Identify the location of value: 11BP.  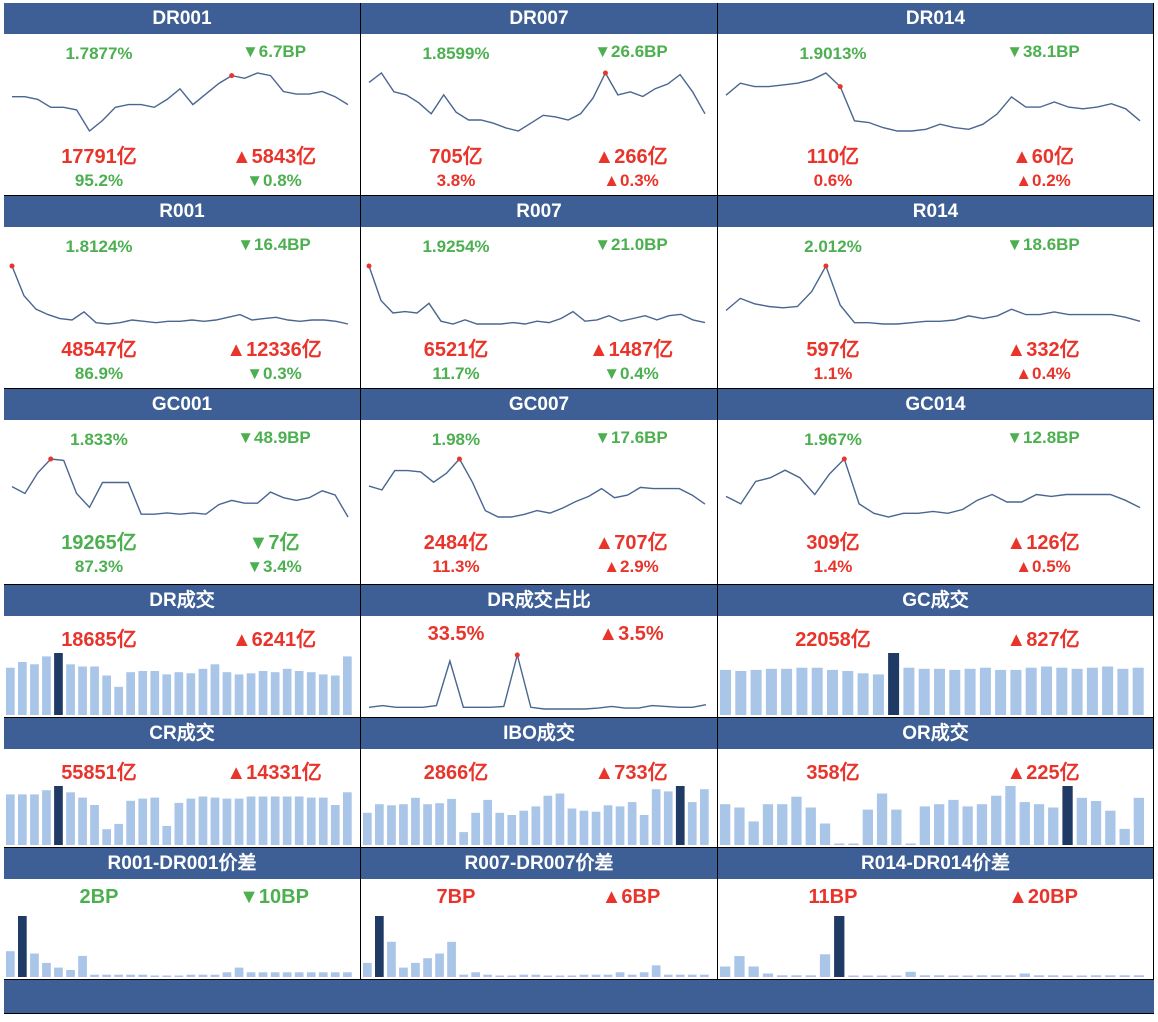
(833, 897).